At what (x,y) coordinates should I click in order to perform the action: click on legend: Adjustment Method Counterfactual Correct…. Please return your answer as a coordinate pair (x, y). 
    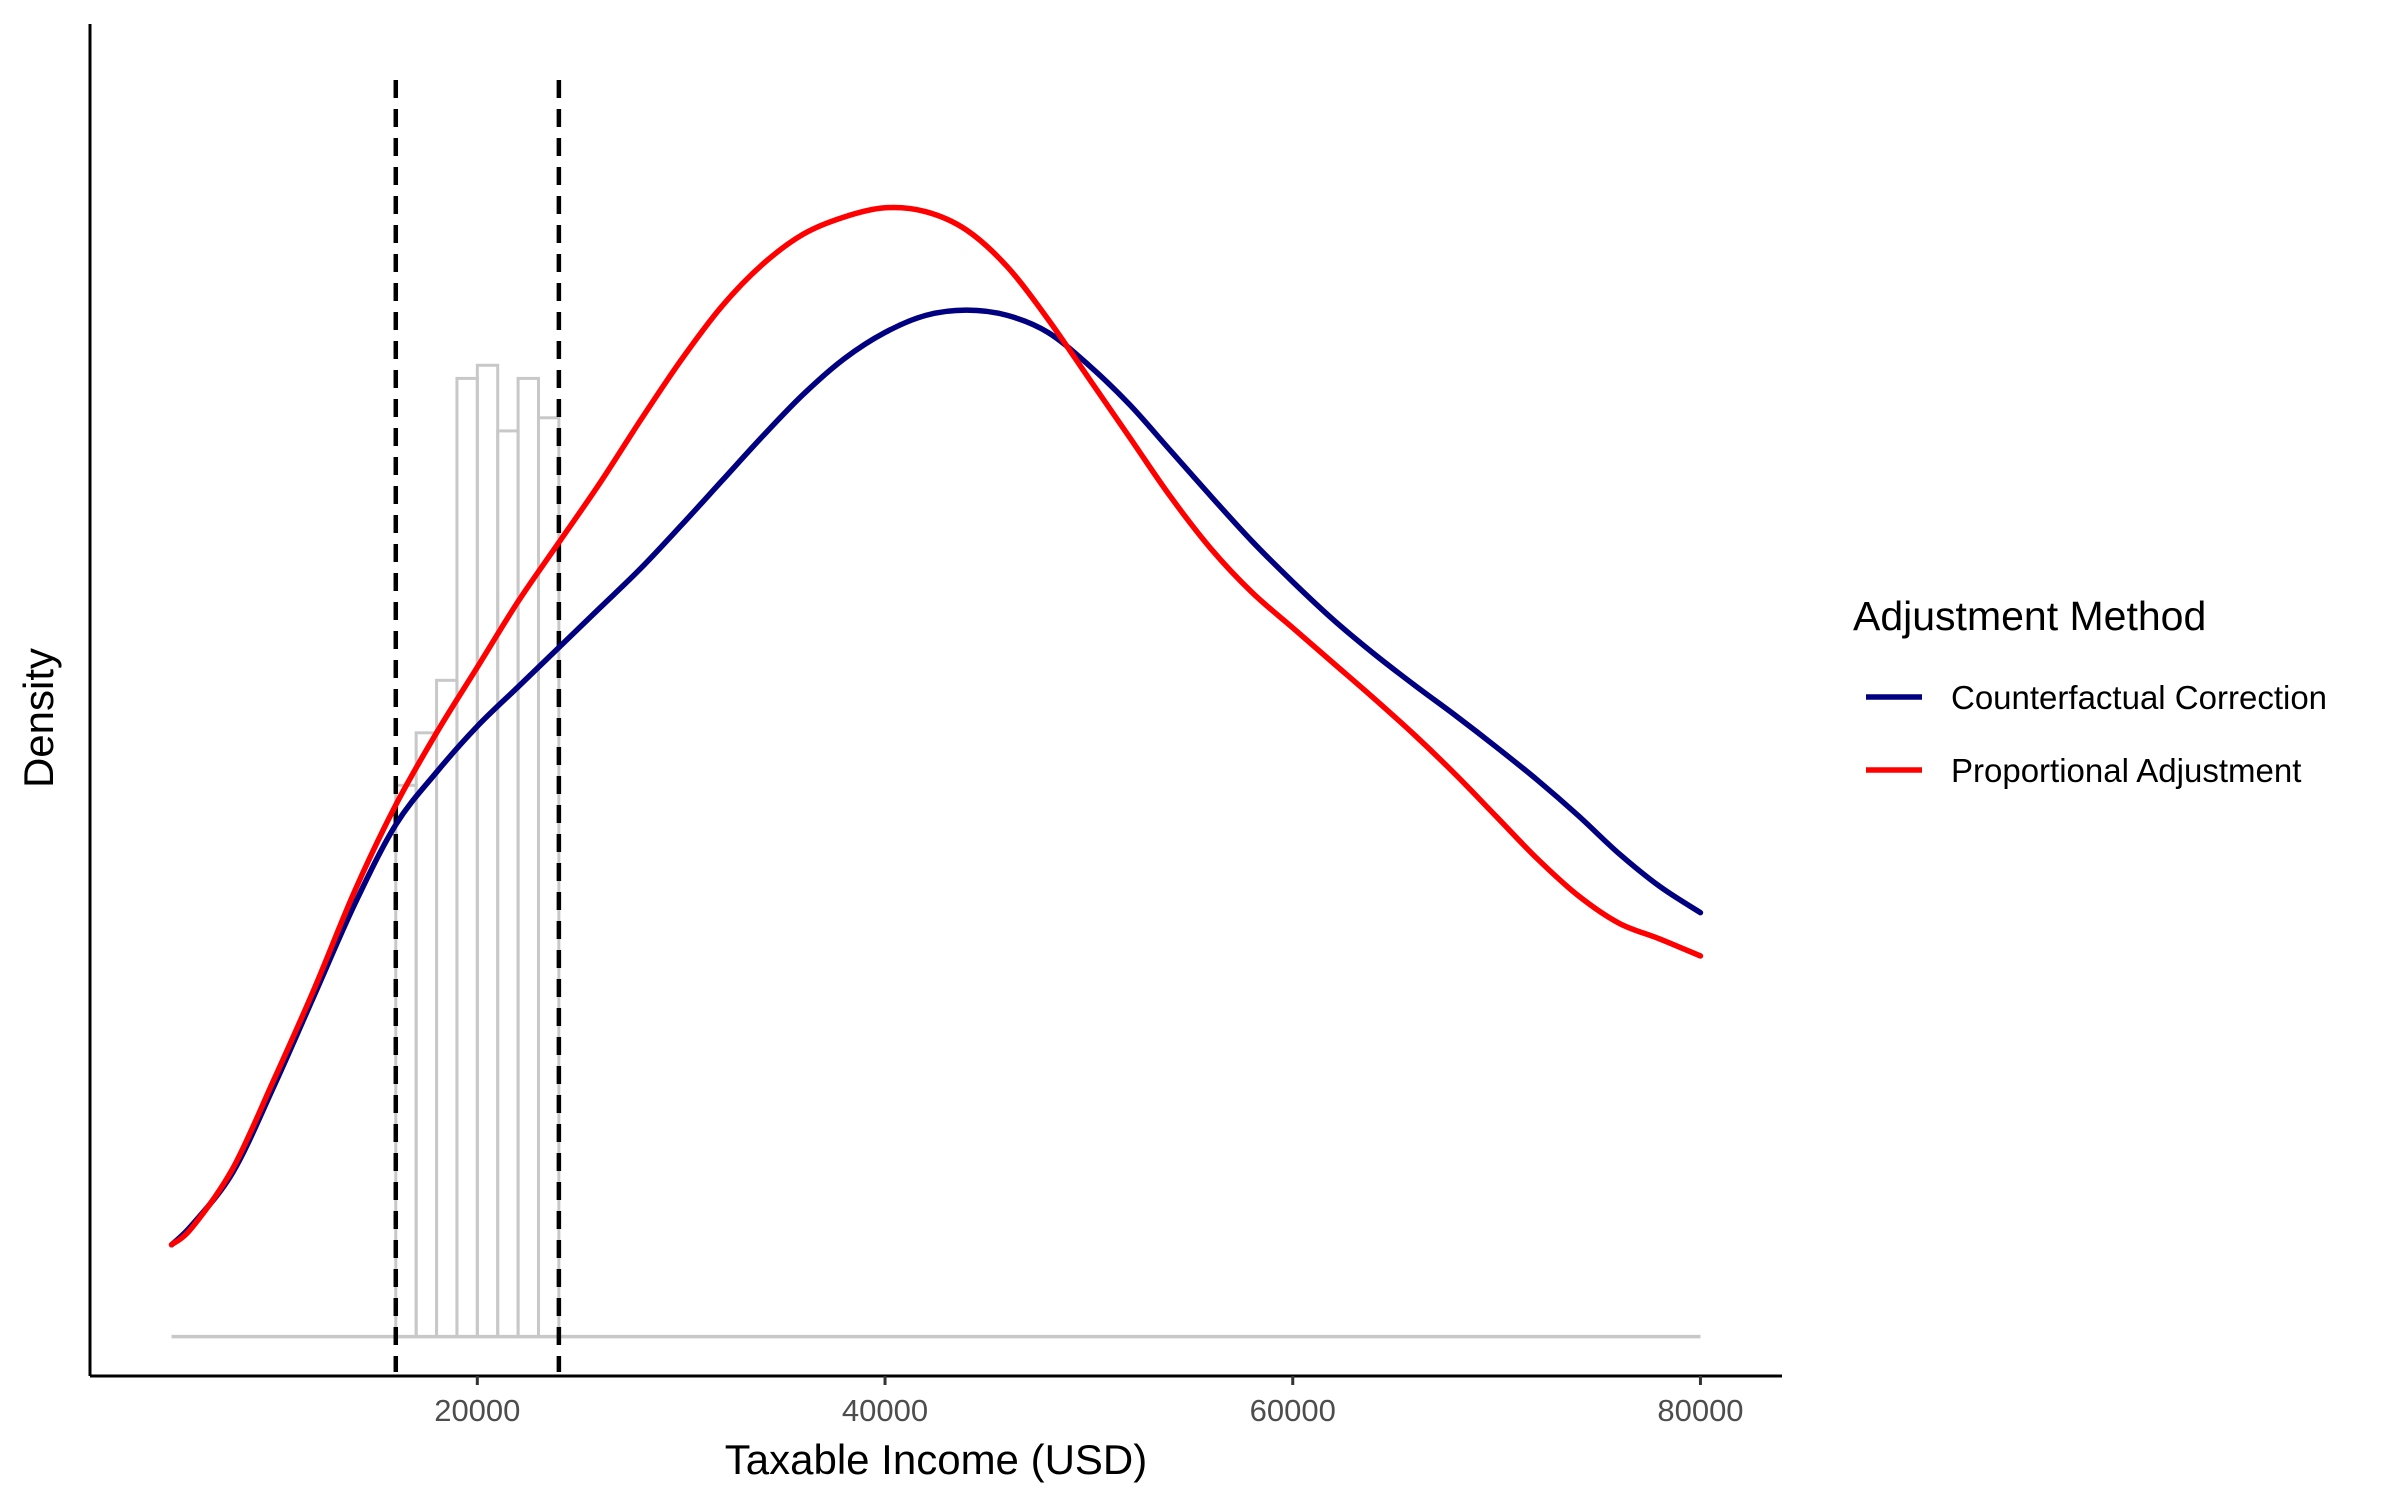
    Looking at the image, I should click on (2090, 691).